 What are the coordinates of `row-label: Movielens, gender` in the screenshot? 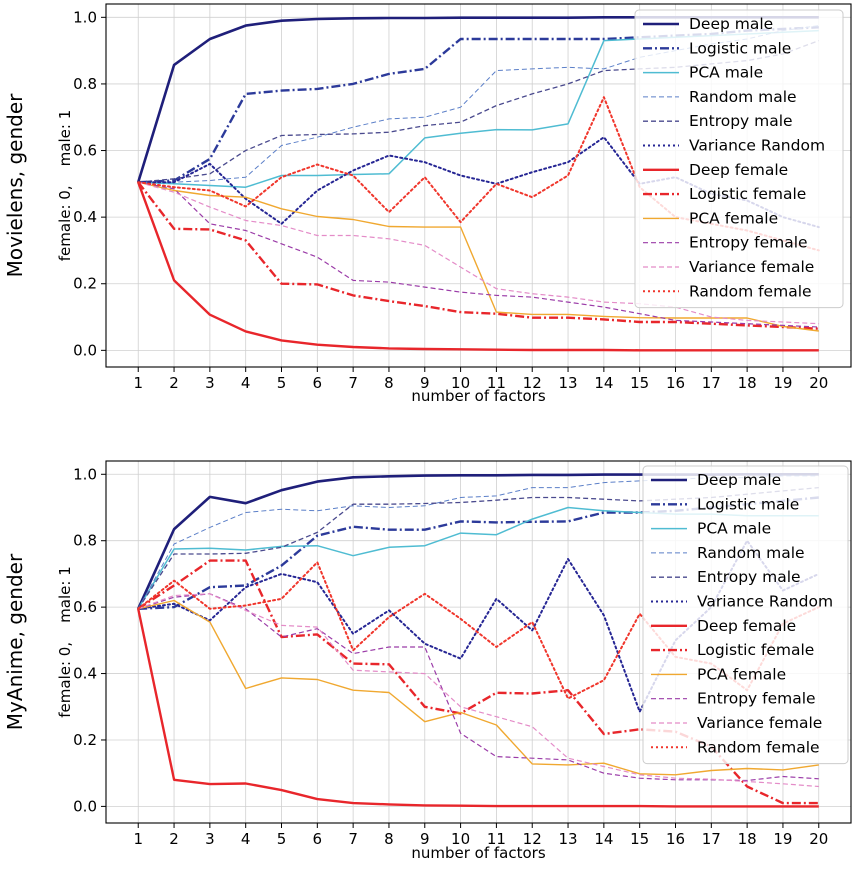 It's located at (15, 185).